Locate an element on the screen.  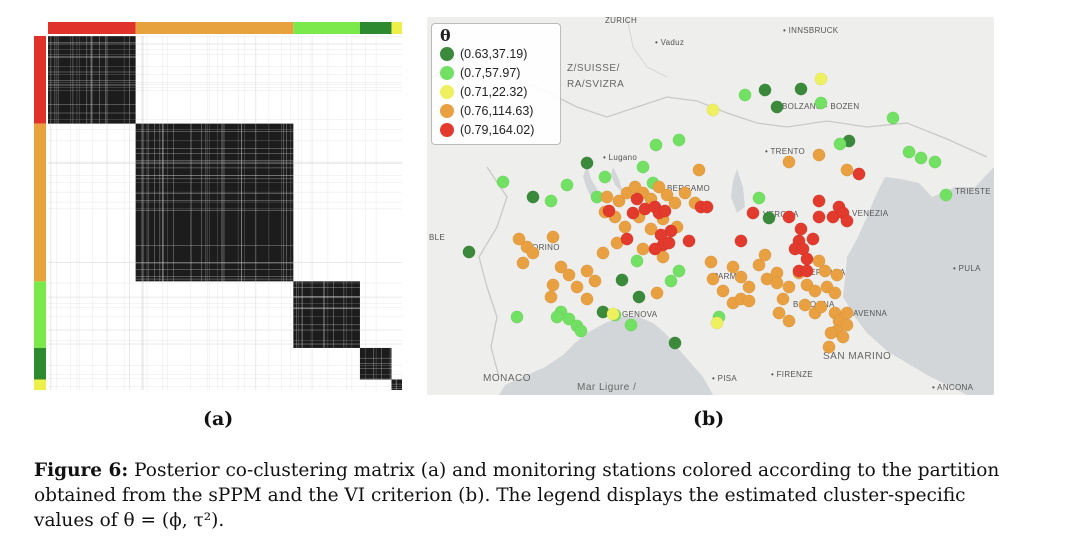
legend-title: θ is located at coordinates (445, 35).